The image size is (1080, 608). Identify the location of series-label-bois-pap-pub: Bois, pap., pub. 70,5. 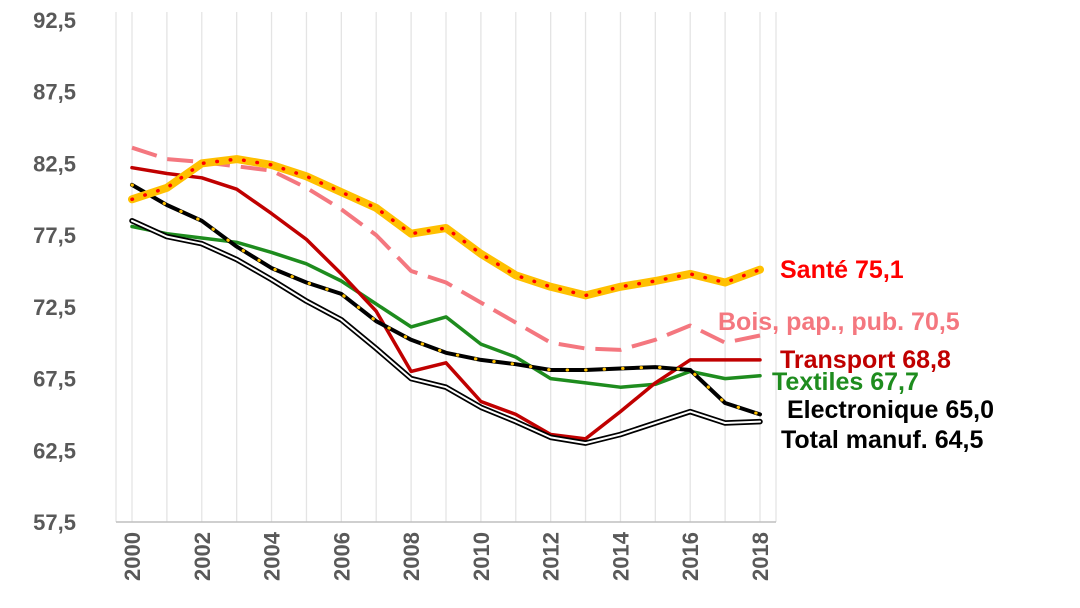
(839, 322).